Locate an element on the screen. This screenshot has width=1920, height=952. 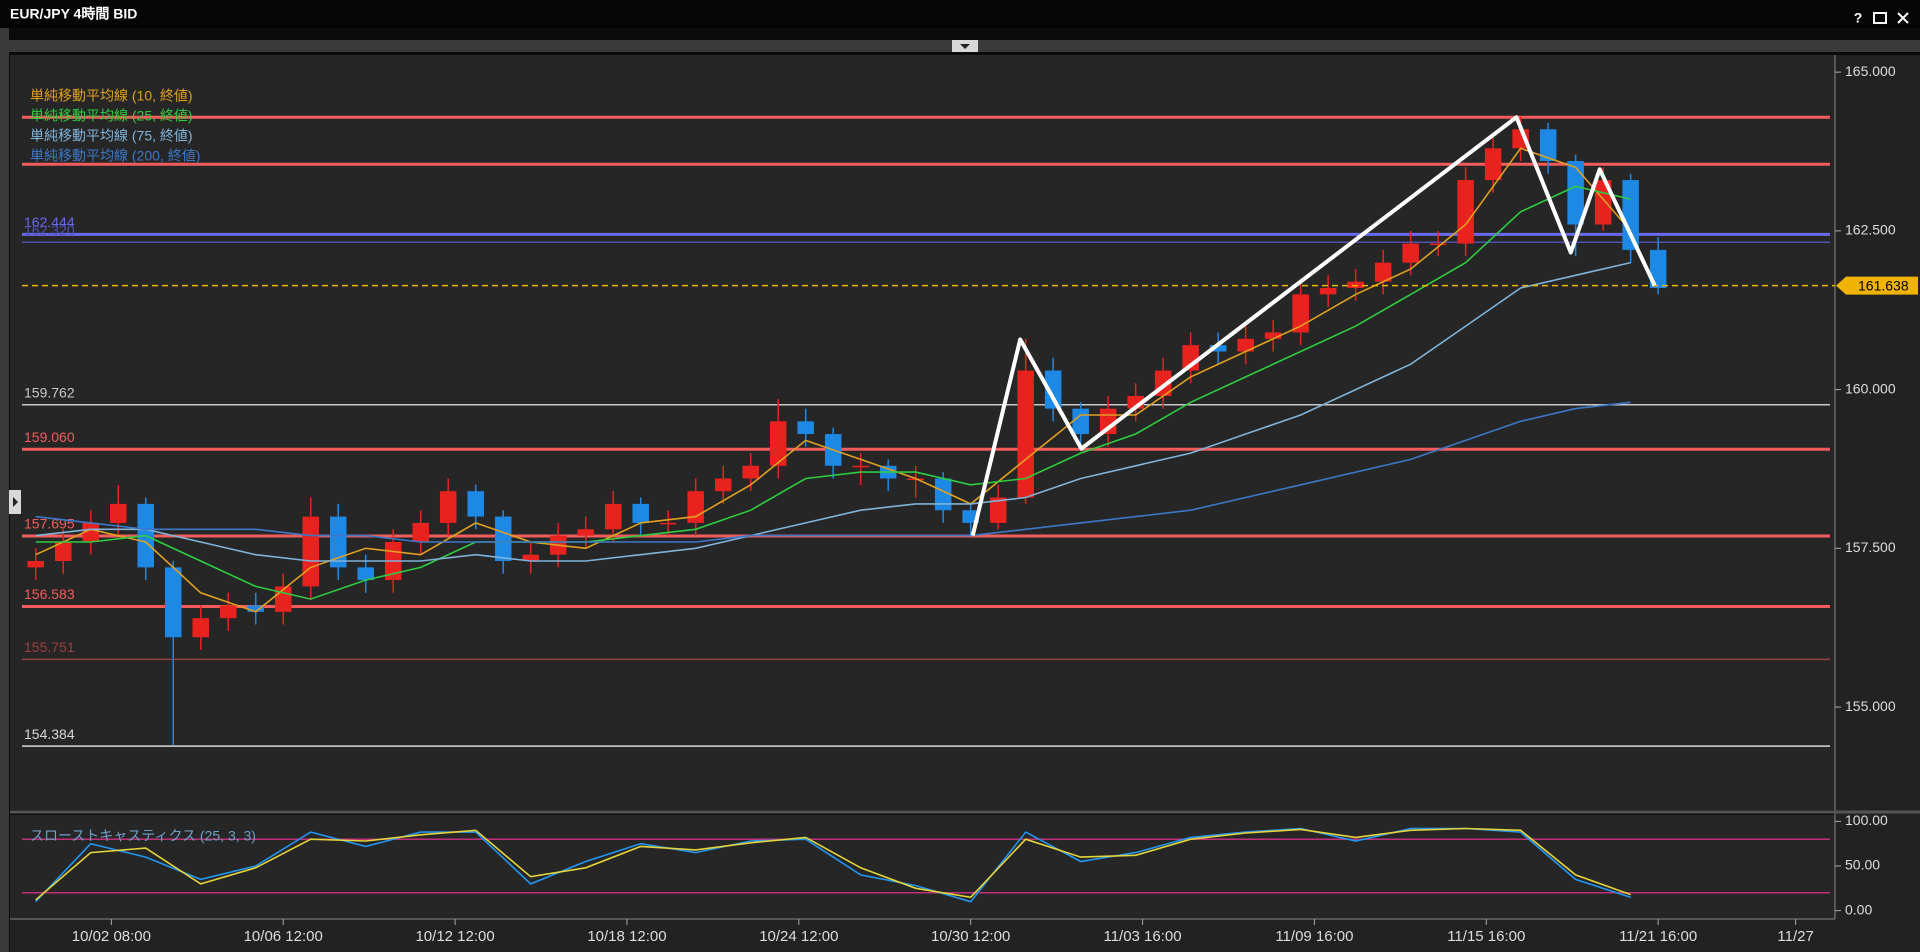
x-tick-label: 10/24 12:00 is located at coordinates (798, 936).